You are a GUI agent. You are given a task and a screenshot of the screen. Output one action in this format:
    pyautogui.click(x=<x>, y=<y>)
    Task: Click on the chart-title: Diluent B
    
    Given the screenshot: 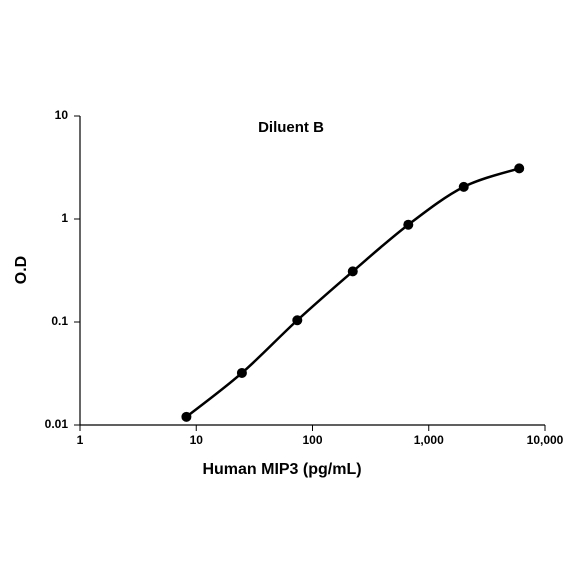 What is the action you would take?
    pyautogui.click(x=291, y=127)
    